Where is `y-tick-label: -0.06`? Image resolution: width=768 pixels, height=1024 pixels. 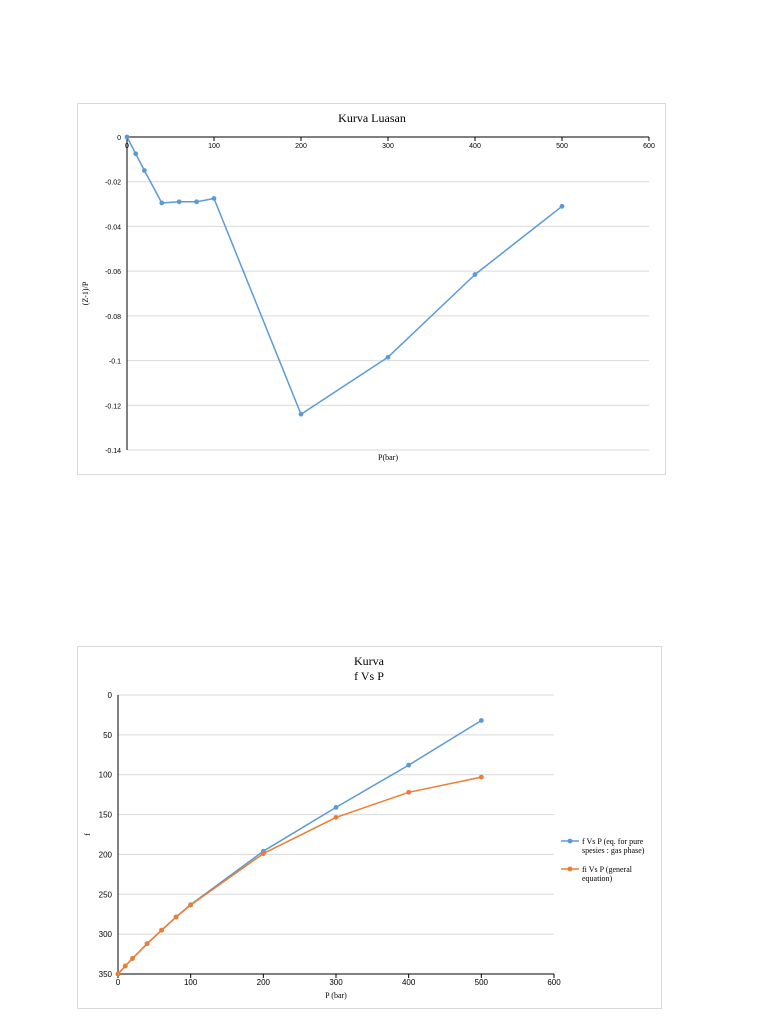 y-tick-label: -0.06 is located at coordinates (113, 272).